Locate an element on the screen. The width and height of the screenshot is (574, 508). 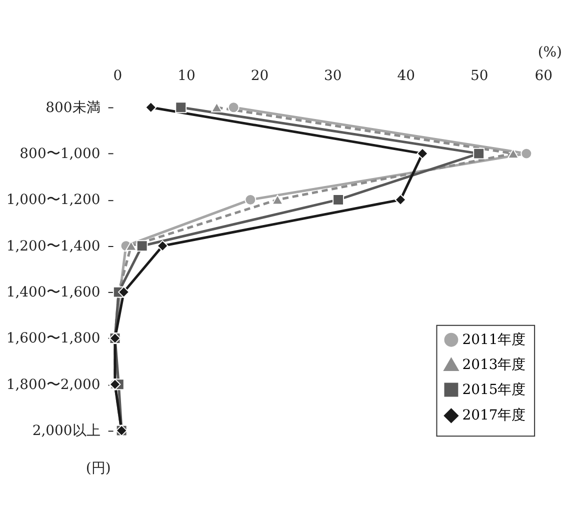
text: (円) is located at coordinates (98, 468).